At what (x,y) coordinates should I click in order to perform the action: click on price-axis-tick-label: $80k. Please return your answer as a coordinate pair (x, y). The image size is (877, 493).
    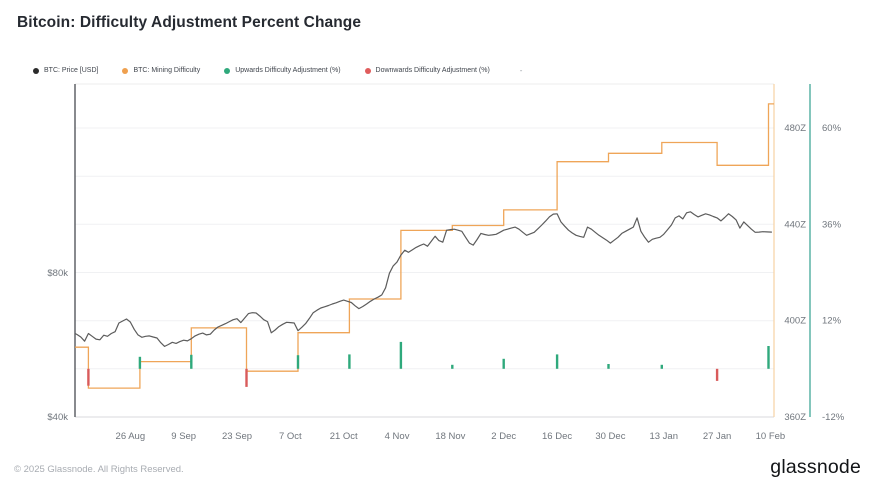
    Looking at the image, I should click on (57, 273).